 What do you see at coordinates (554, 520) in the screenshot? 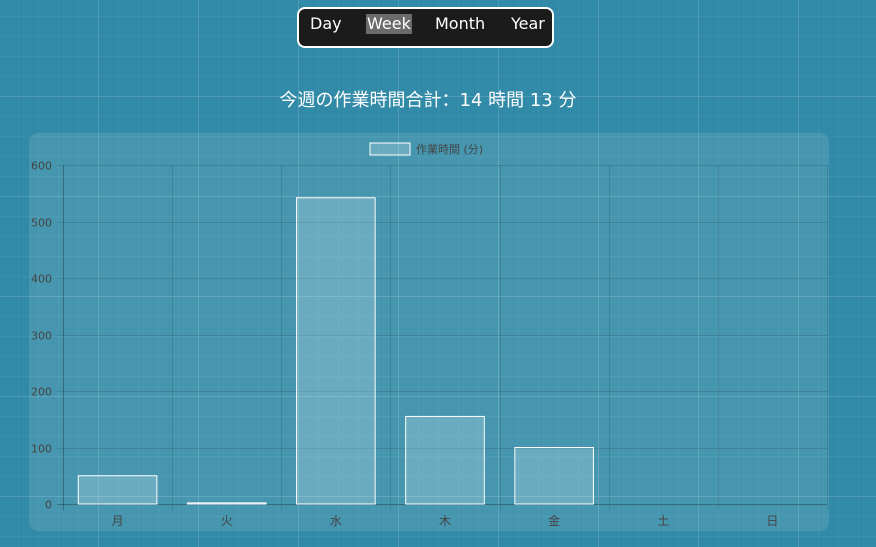
I see `x-tick-label: 金` at bounding box center [554, 520].